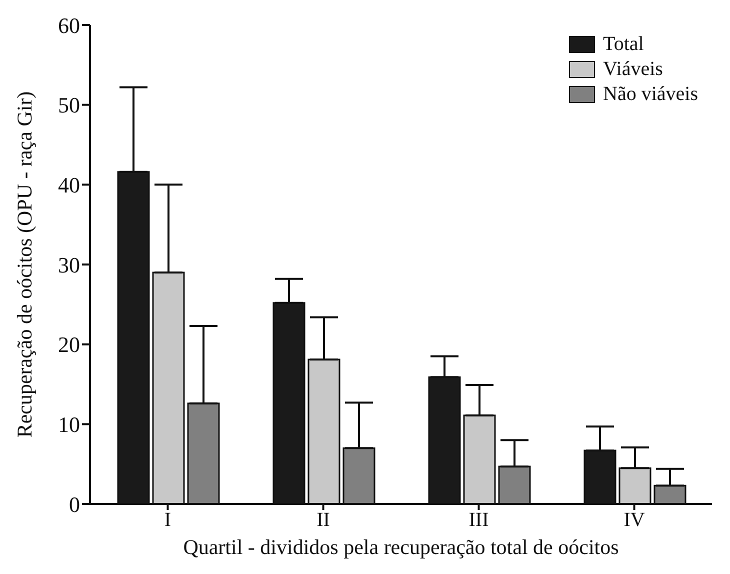 The width and height of the screenshot is (730, 574). I want to click on y-tick-label: 50, so click(69, 105).